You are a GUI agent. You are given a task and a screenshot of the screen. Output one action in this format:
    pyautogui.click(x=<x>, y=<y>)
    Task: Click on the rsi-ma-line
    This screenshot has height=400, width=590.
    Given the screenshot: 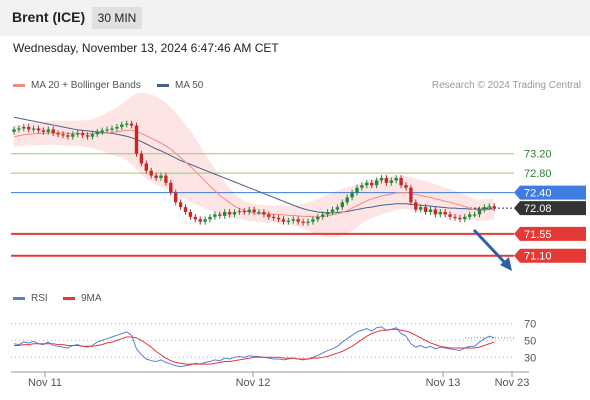 What is the action you would take?
    pyautogui.click(x=254, y=346)
    